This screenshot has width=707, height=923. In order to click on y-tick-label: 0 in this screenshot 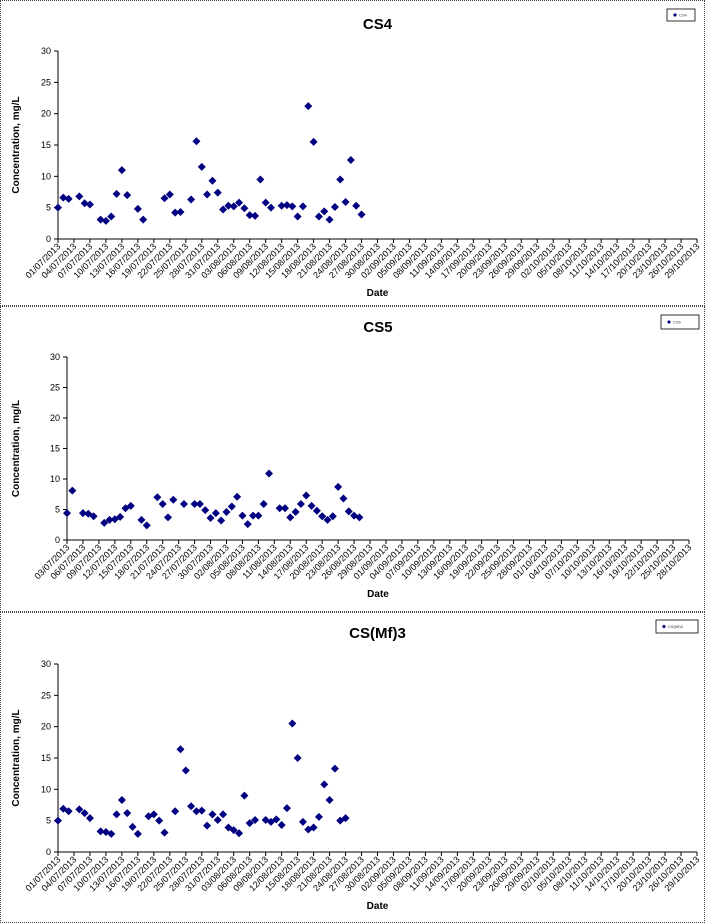, I will do `click(48, 852)`.